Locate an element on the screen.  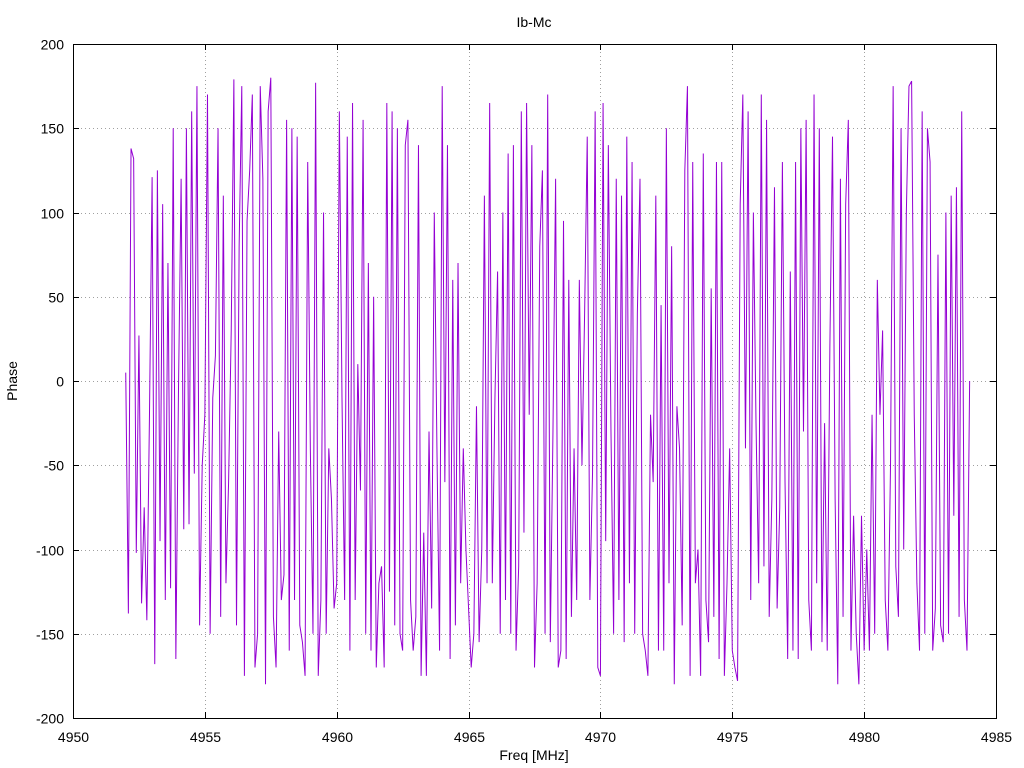
y-tick-label: -50 is located at coordinates (54, 466).